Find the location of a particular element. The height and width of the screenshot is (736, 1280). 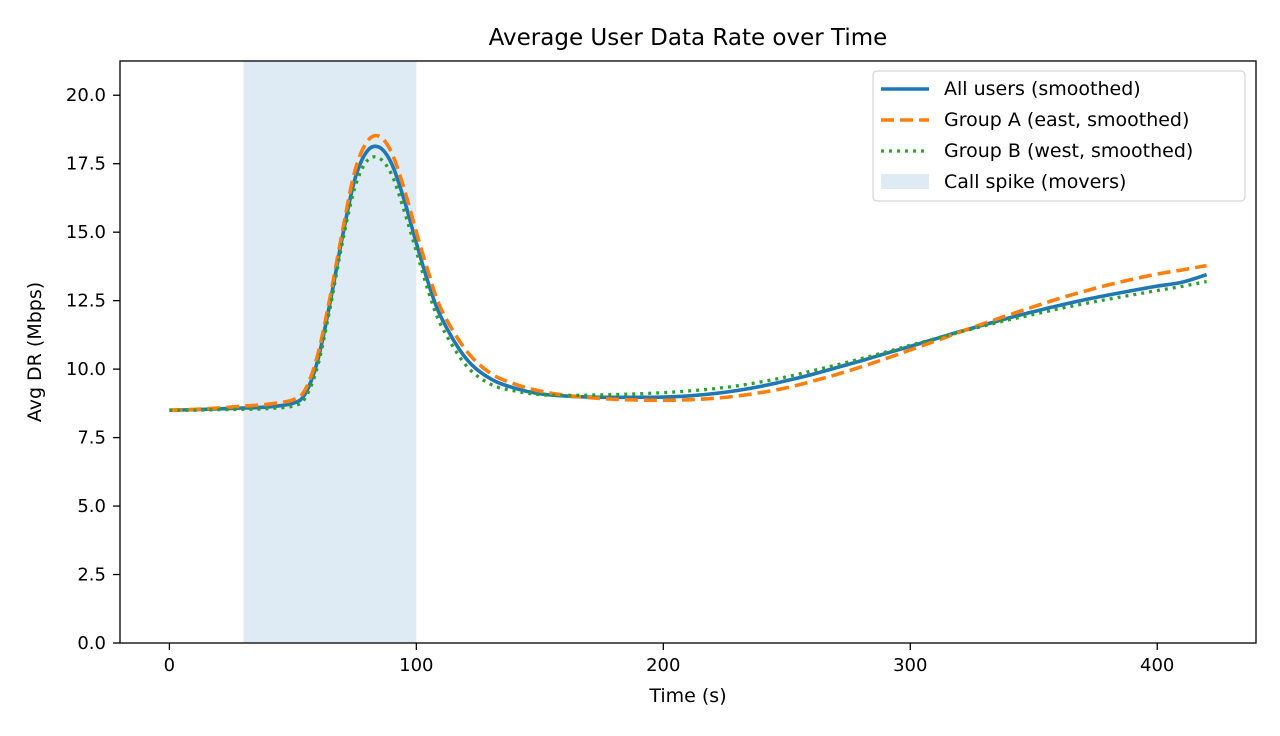

x-tick-label: 400 is located at coordinates (1157, 665).